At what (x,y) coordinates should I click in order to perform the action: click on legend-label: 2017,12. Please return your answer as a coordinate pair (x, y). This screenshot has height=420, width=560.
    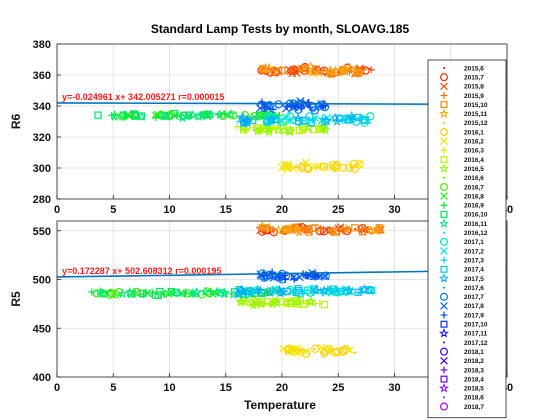
    Looking at the image, I should click on (476, 343).